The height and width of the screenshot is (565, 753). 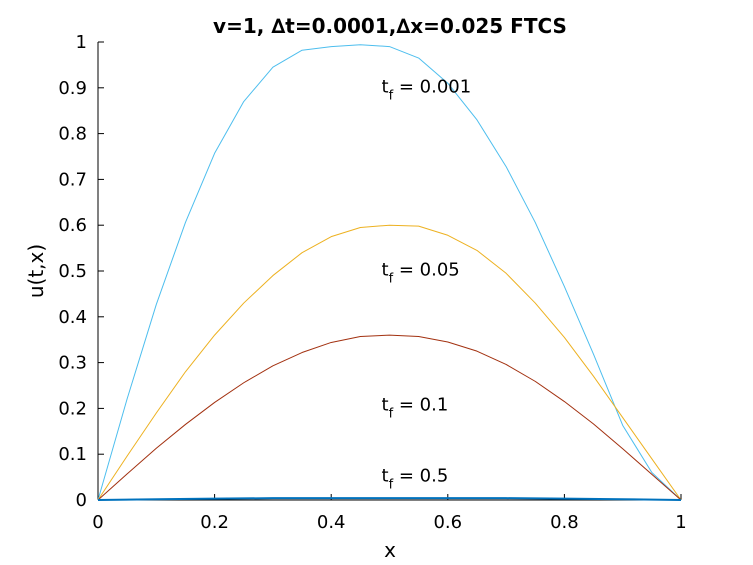 What do you see at coordinates (432, 86) in the screenshot?
I see `annotation-value: = 0.001` at bounding box center [432, 86].